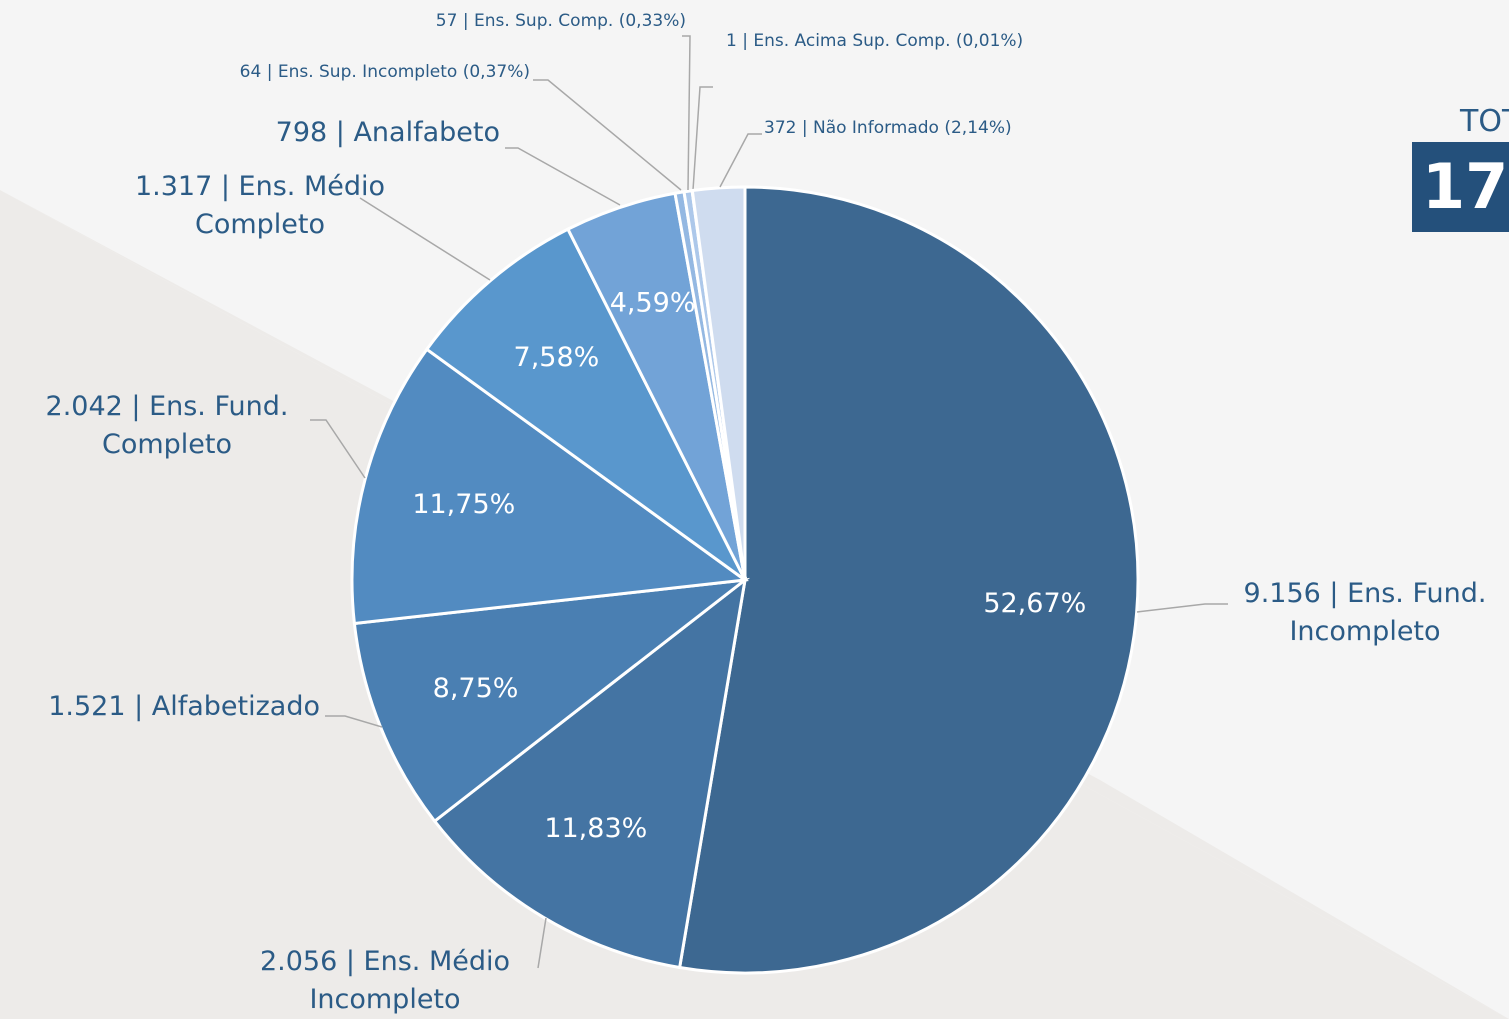 The width and height of the screenshot is (1509, 1019). Describe the element at coordinates (1484, 121) in the screenshot. I see `total-label: TOTAL` at that location.